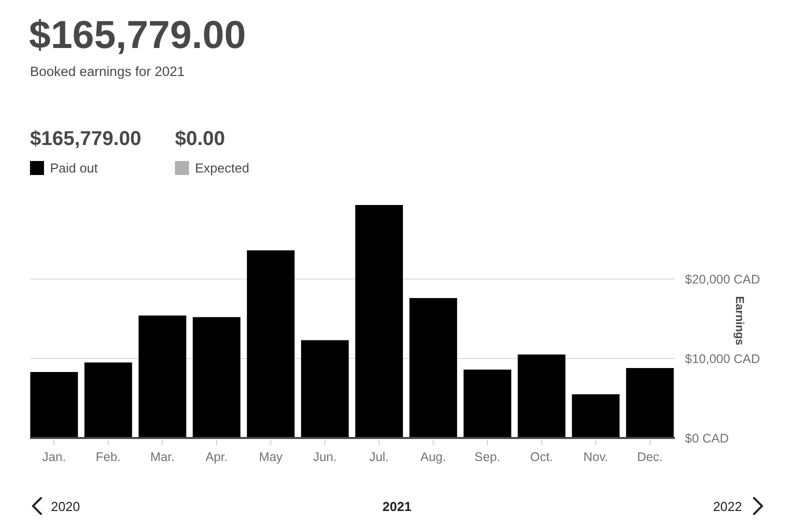 The width and height of the screenshot is (800, 521). What do you see at coordinates (200, 139) in the screenshot?
I see `text: $0.00` at bounding box center [200, 139].